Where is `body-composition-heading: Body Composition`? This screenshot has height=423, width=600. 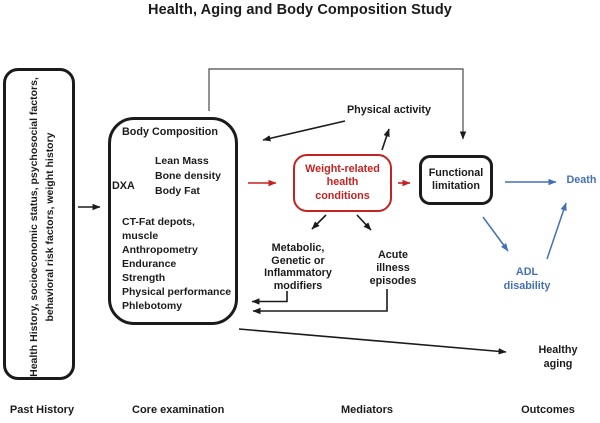
body-composition-heading: Body Composition is located at coordinates (170, 132).